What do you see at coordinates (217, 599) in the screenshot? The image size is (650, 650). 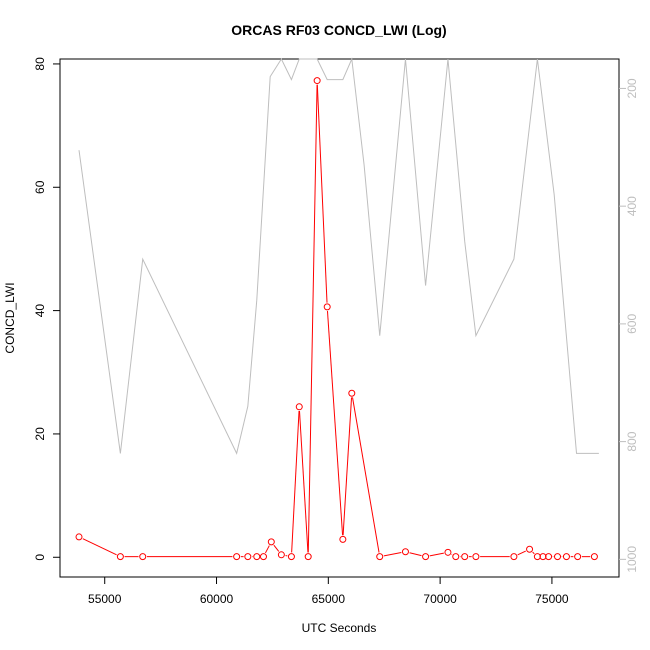 I see `x-tick-label: 60000` at bounding box center [217, 599].